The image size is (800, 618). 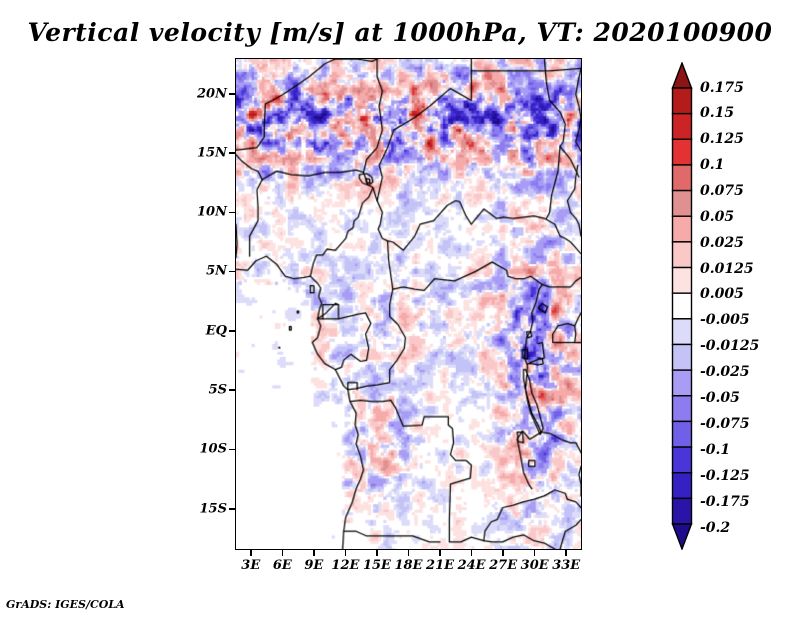 What do you see at coordinates (722, 139) in the screenshot?
I see `colorbar-value-label: 0.125` at bounding box center [722, 139].